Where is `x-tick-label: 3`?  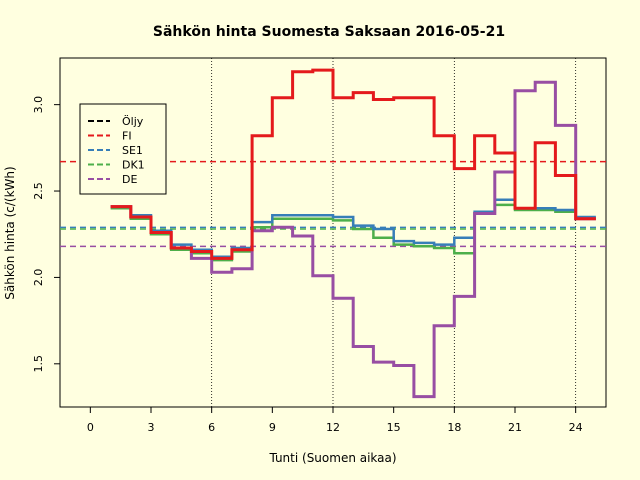 x-tick-label: 3 is located at coordinates (151, 427).